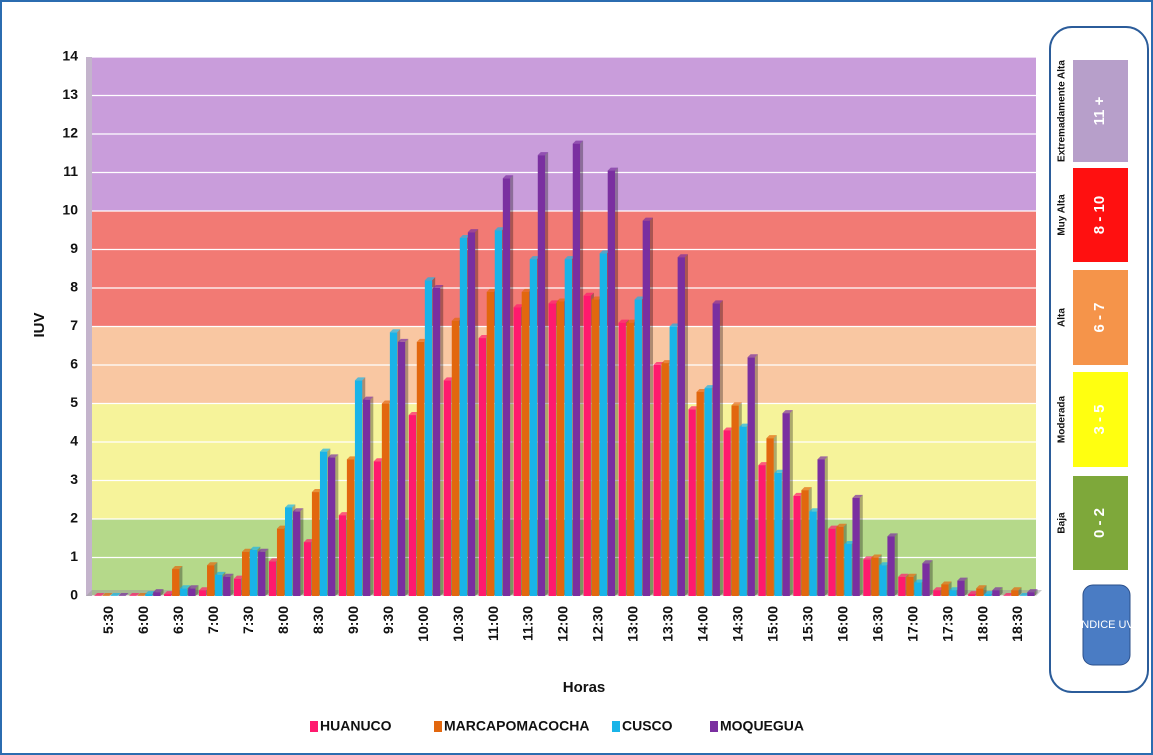 This screenshot has height=755, width=1153. What do you see at coordinates (1106, 625) in the screenshot?
I see `uv-button` at bounding box center [1106, 625].